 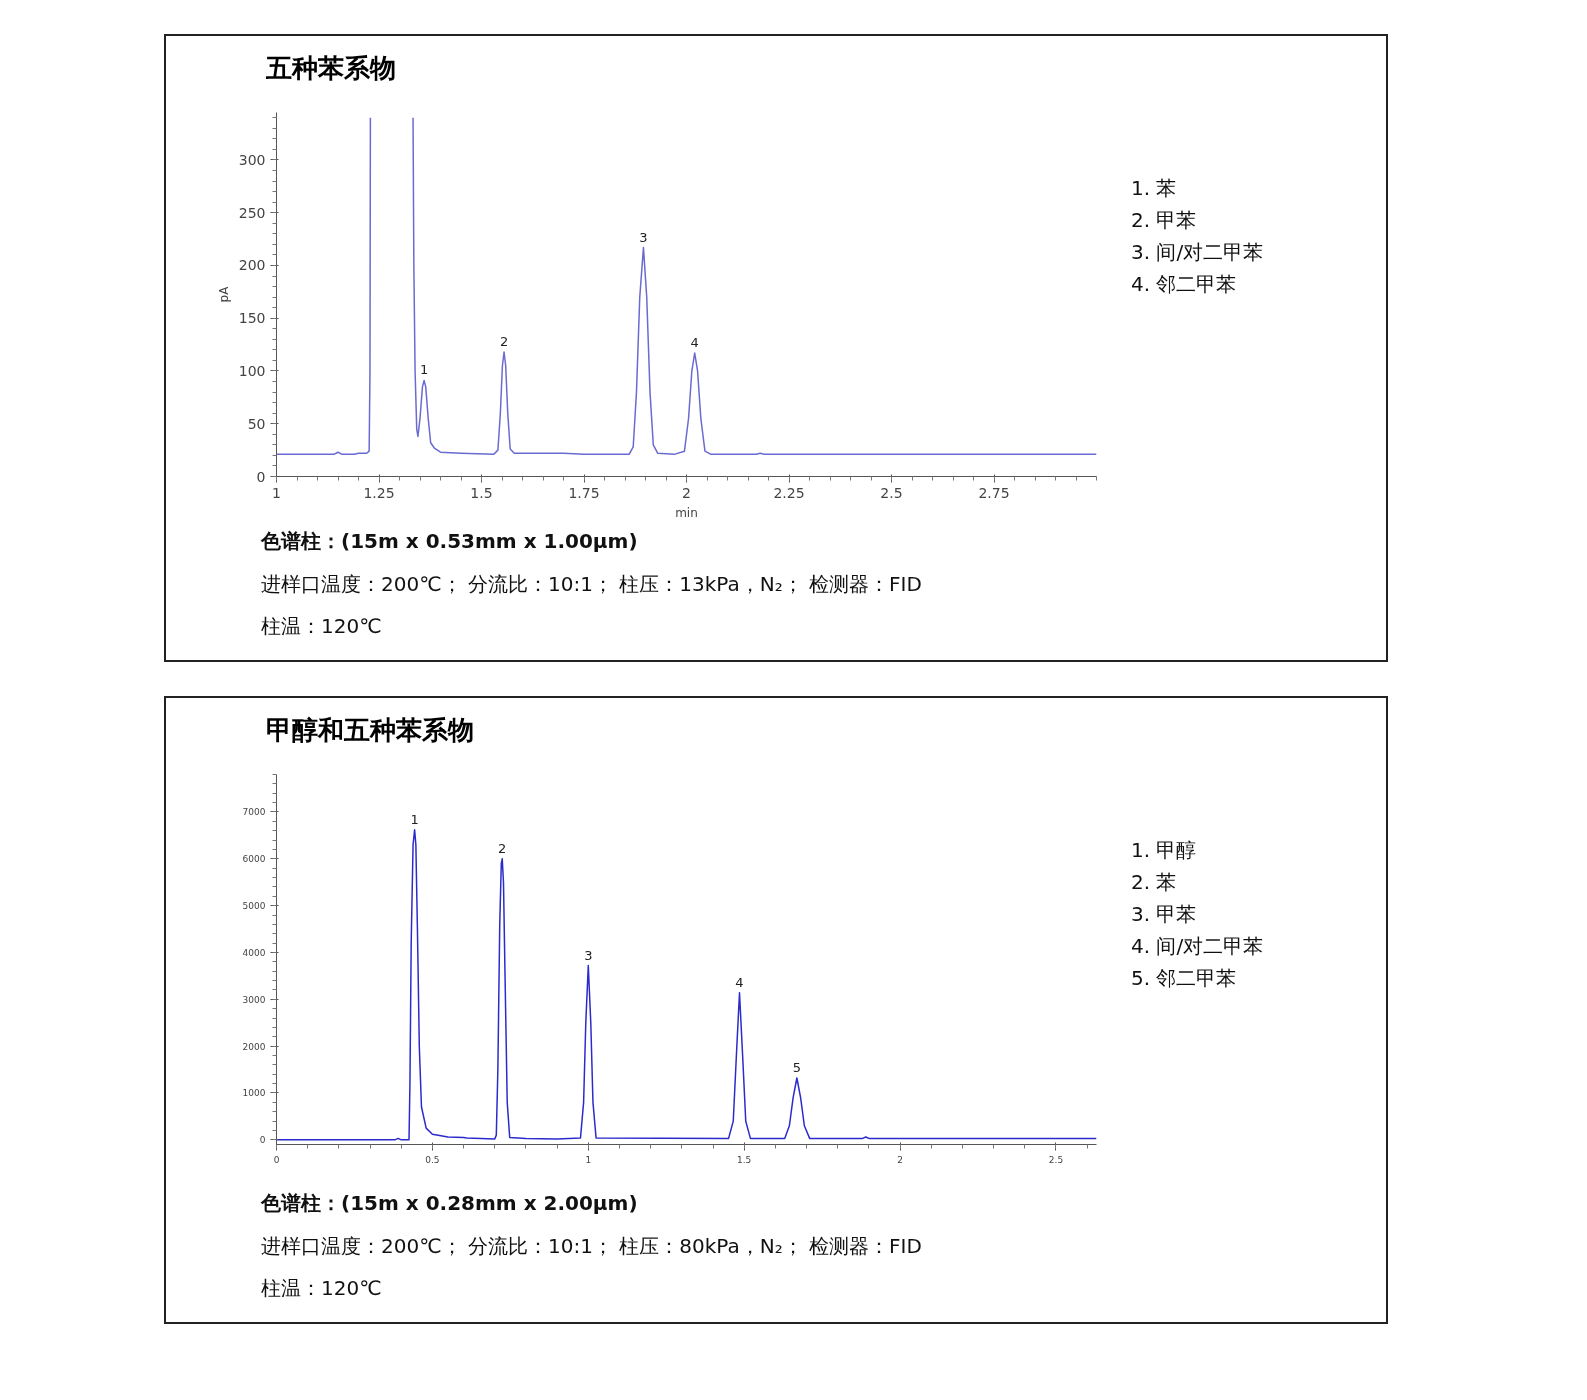 I want to click on y-tick-label: 4000, so click(x=254, y=952).